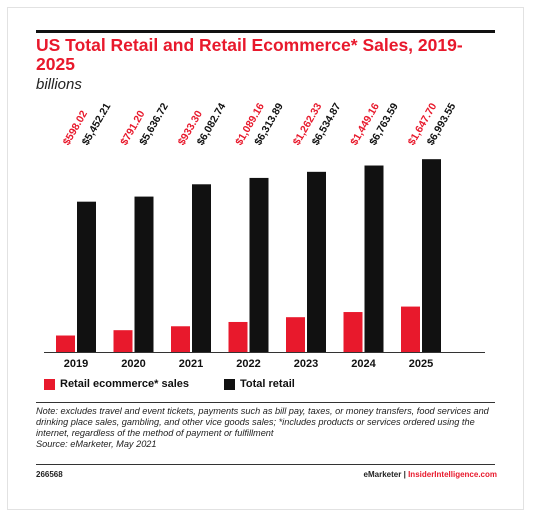 The height and width of the screenshot is (517, 533). What do you see at coordinates (201, 268) in the screenshot?
I see `bar-total-2021` at bounding box center [201, 268].